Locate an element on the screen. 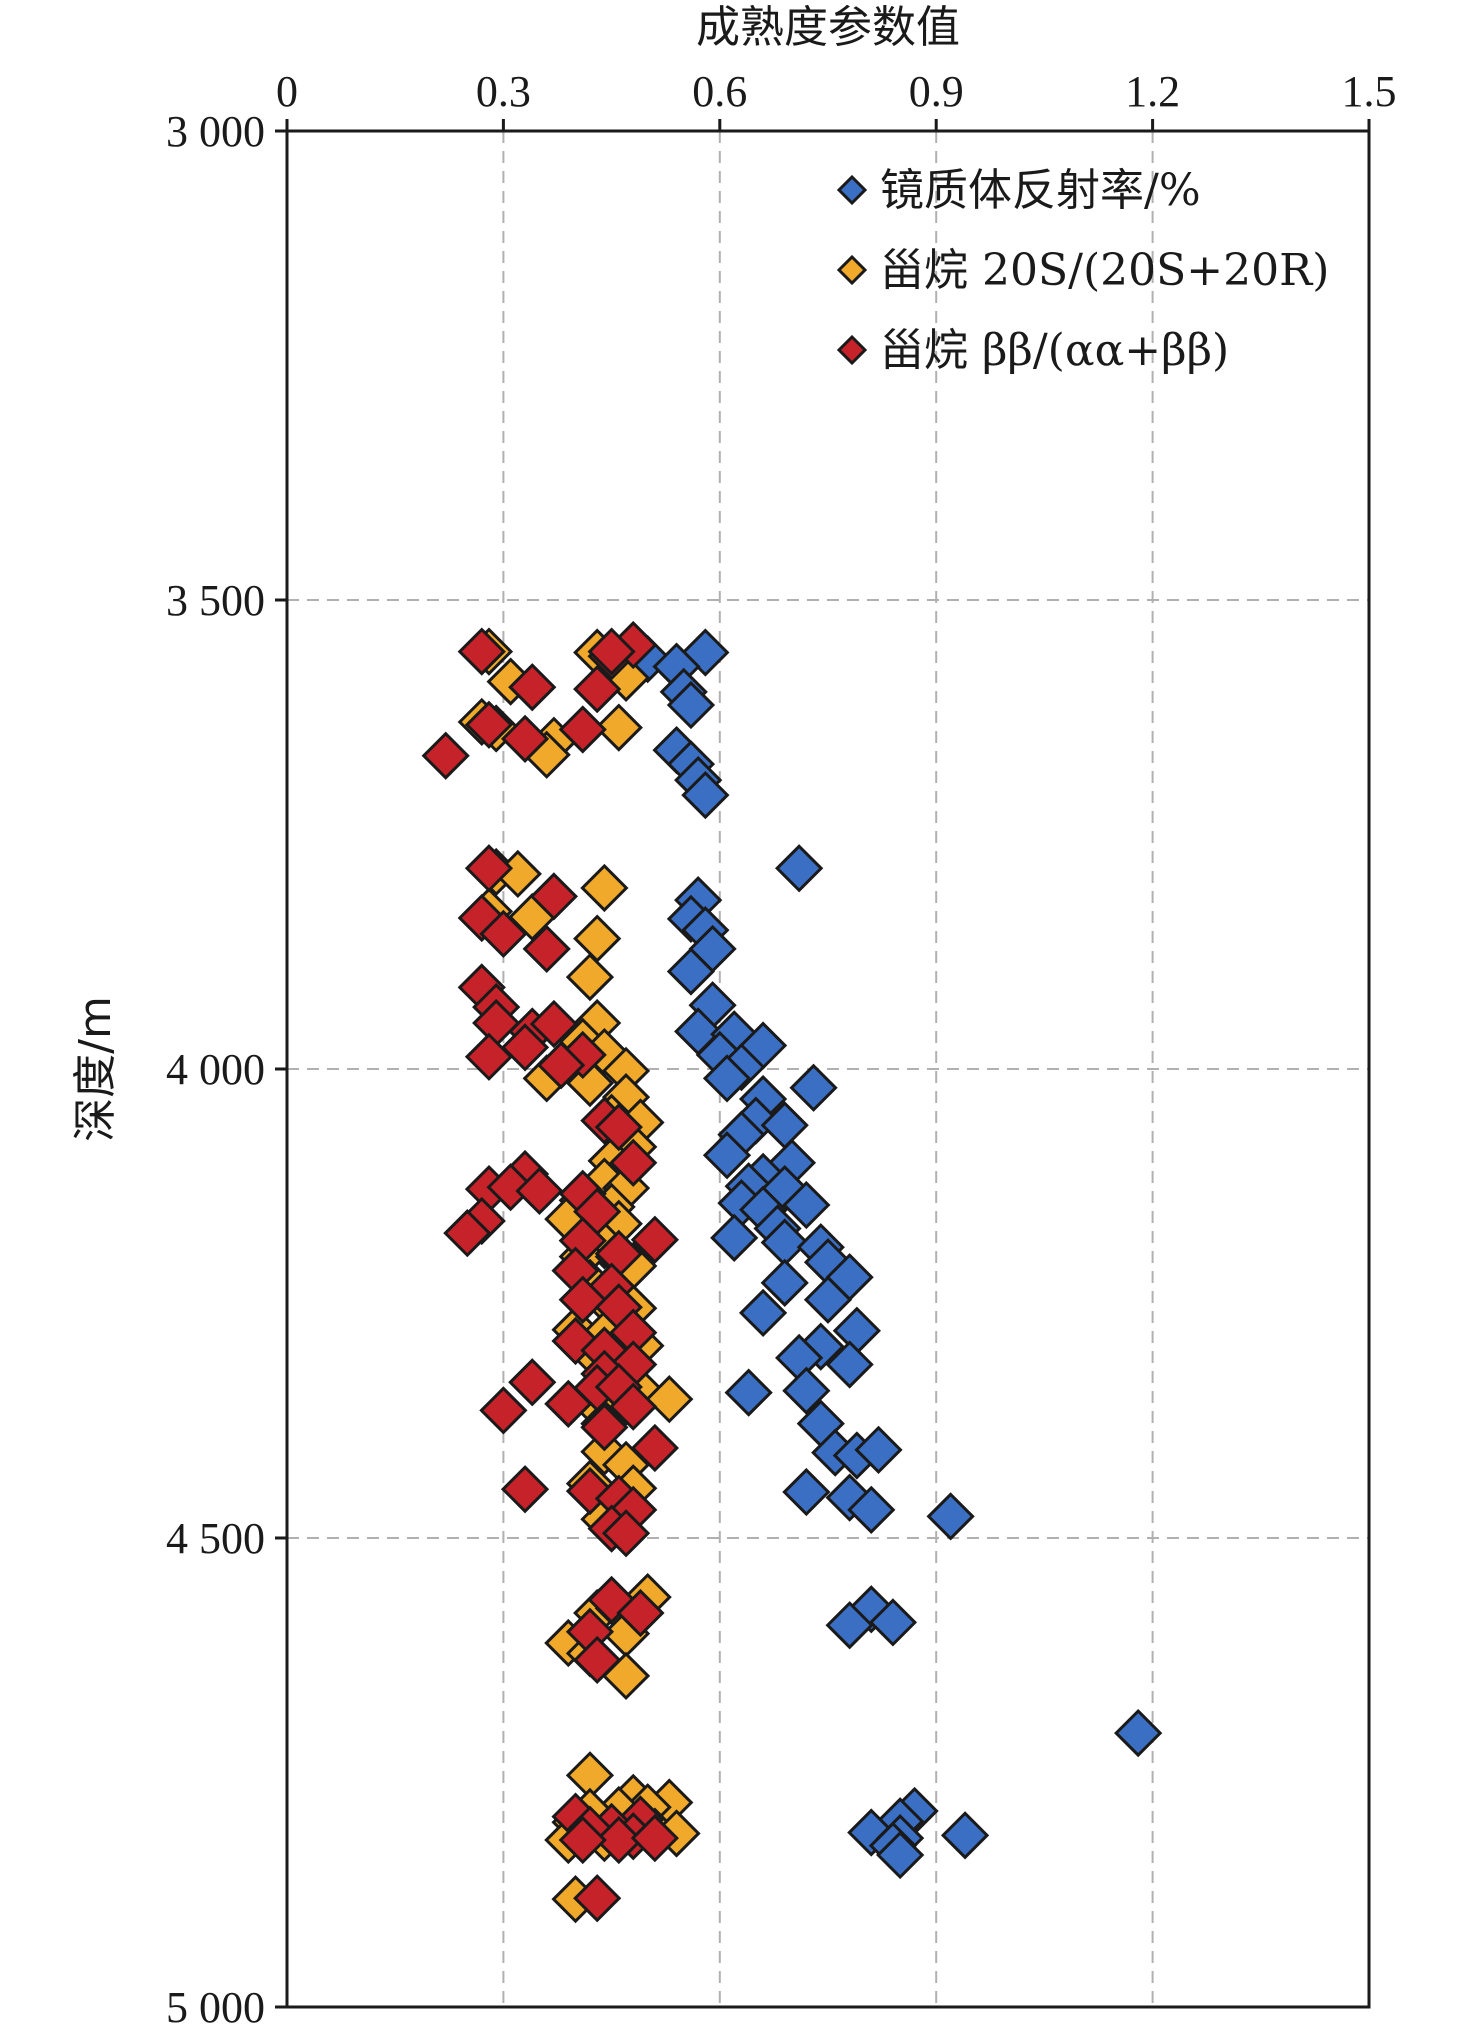  x-tick-label: 0.6 is located at coordinates (719, 91).